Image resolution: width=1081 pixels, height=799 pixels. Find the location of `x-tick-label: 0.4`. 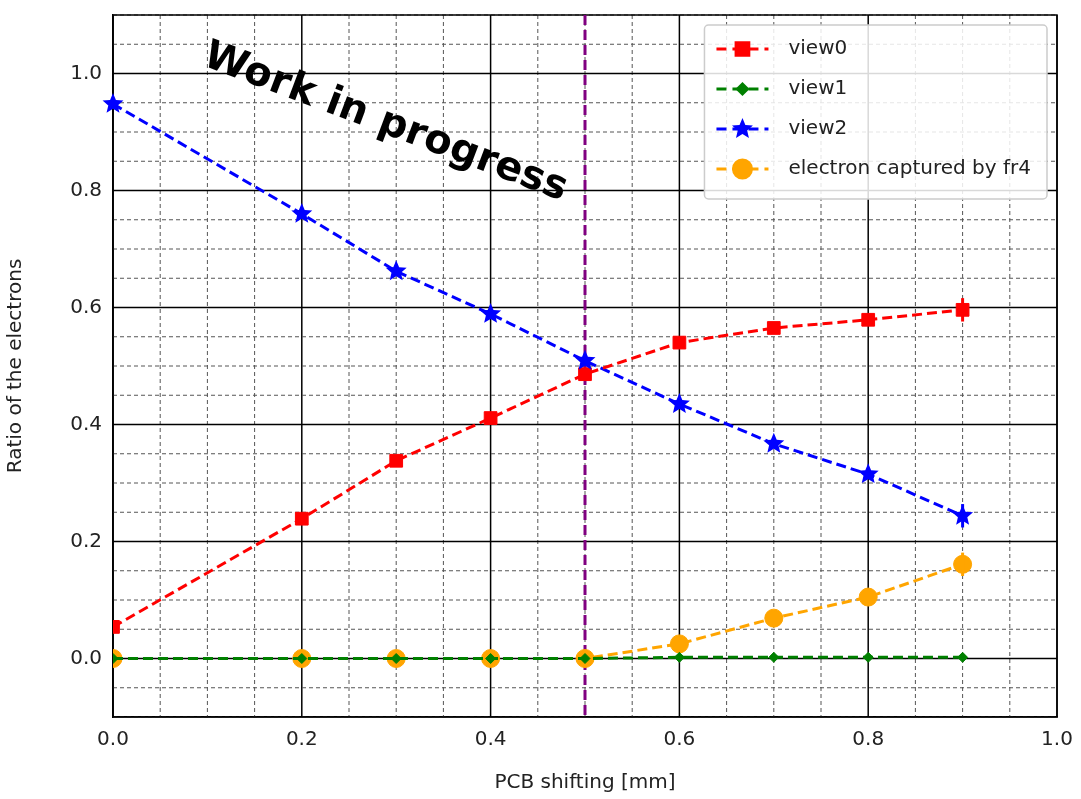

x-tick-label: 0.4 is located at coordinates (490, 738).